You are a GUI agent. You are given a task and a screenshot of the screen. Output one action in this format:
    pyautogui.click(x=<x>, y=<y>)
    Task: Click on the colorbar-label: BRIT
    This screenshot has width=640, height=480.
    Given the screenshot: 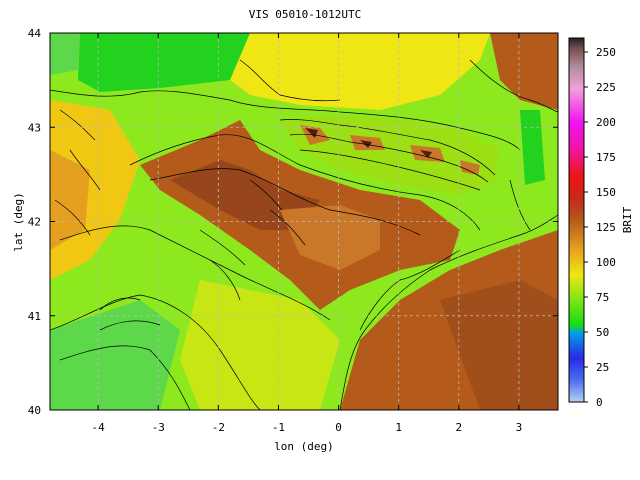 What is the action you would take?
    pyautogui.click(x=627, y=219)
    